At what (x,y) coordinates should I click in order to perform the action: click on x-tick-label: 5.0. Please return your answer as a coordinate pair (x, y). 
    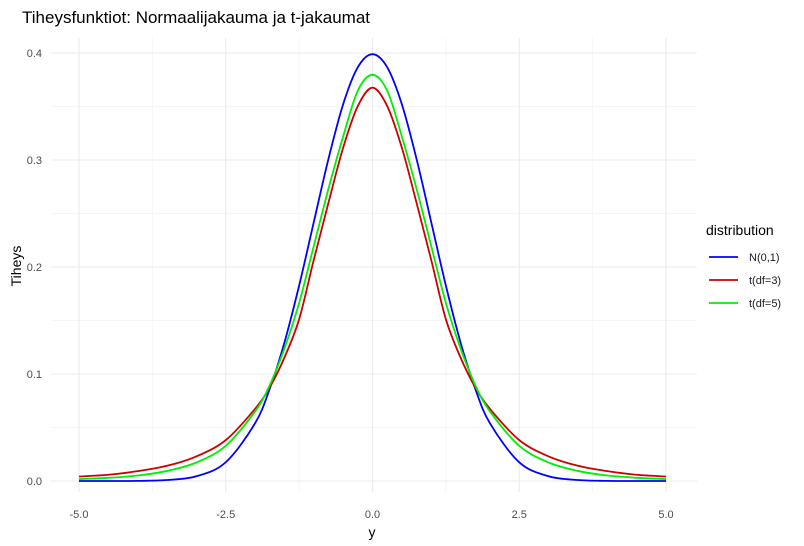
    Looking at the image, I should click on (665, 515).